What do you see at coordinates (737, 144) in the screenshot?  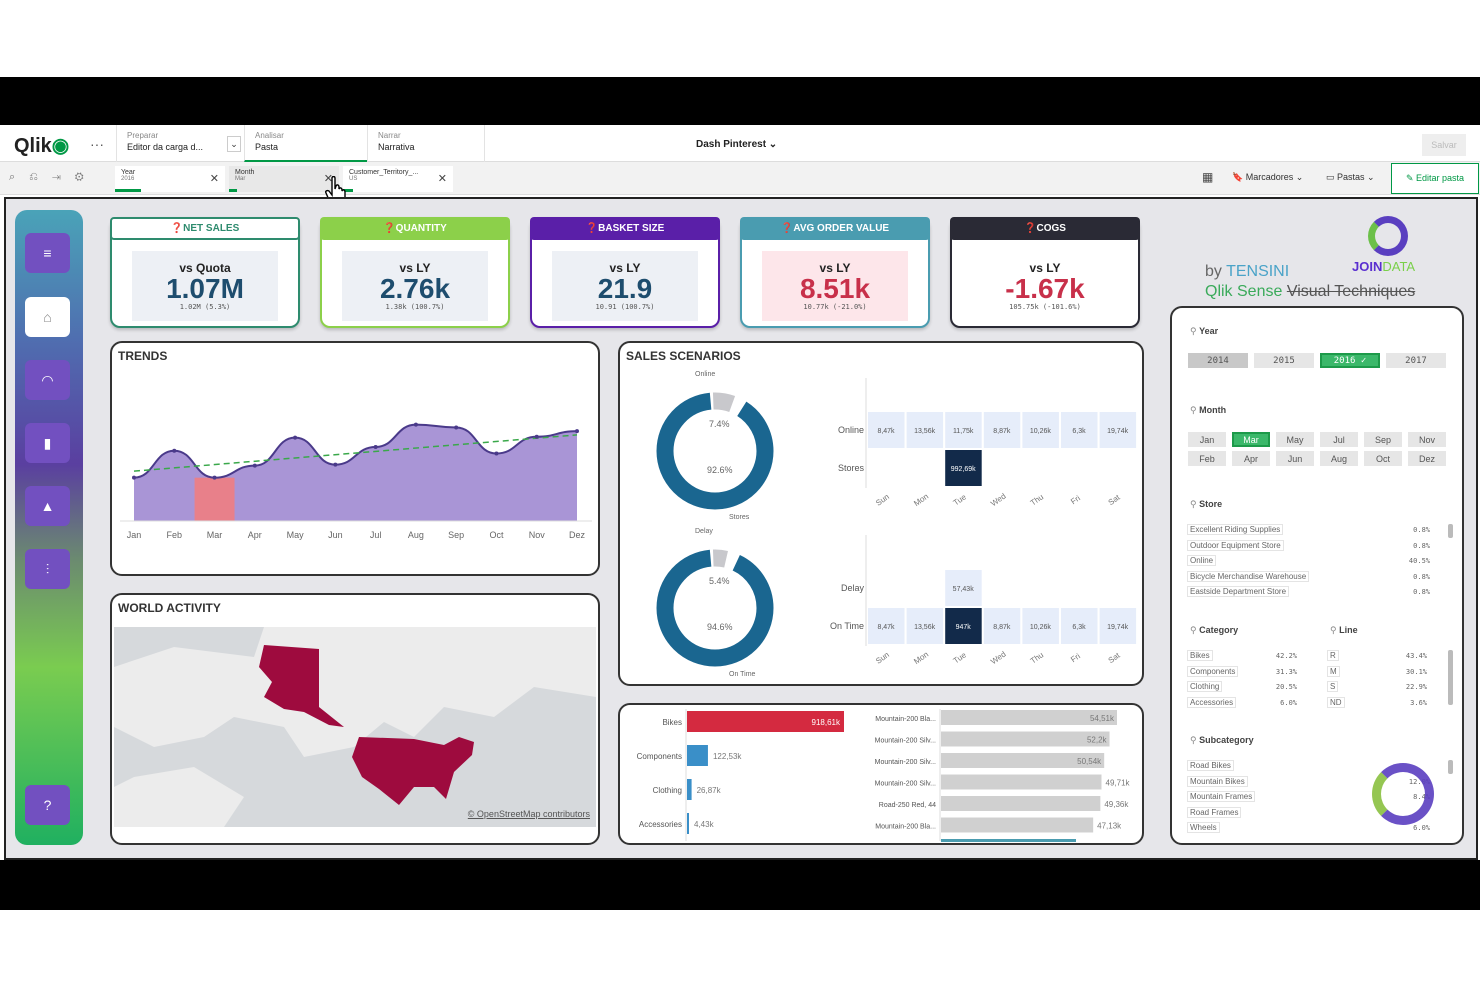 I see `sheet-title-dropdown: Dash Pinterest ⌄` at bounding box center [737, 144].